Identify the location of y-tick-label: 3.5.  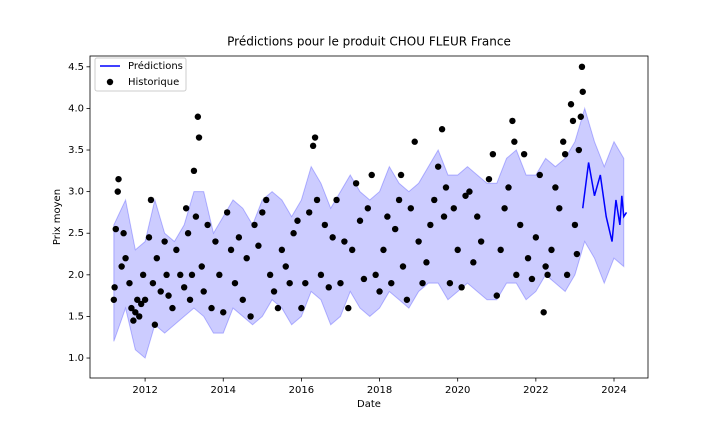
(76, 150).